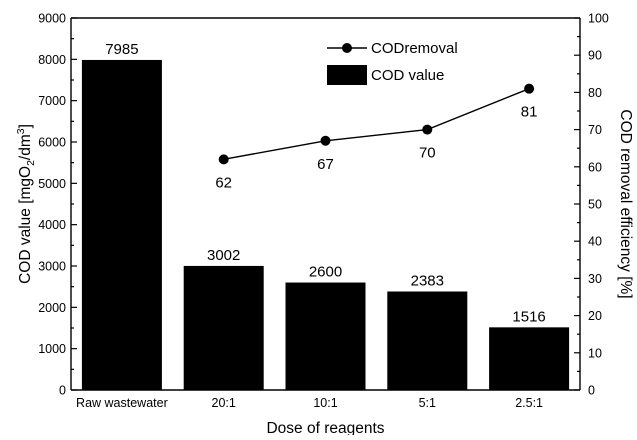 The height and width of the screenshot is (440, 637). Describe the element at coordinates (52, 267) in the screenshot. I see `left-tick-label-3: 3000` at that location.